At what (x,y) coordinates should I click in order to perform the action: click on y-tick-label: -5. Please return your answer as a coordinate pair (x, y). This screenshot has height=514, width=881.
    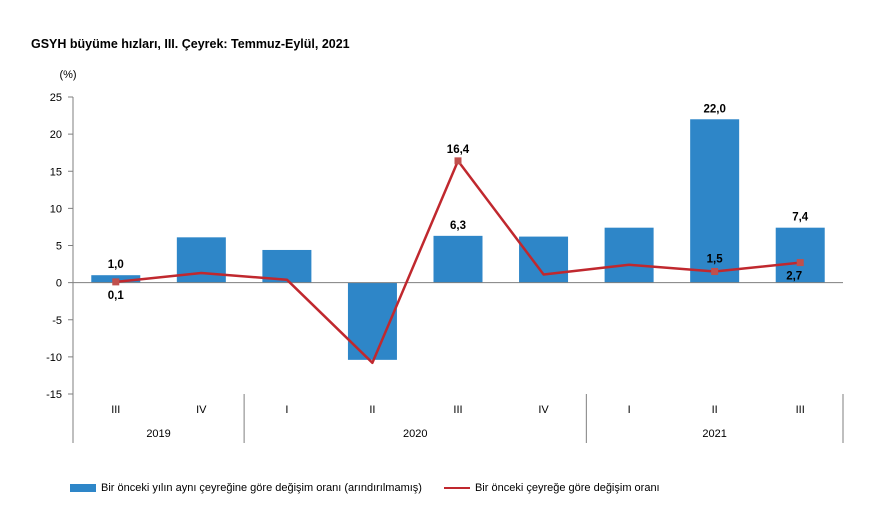
    Looking at the image, I should click on (57, 321).